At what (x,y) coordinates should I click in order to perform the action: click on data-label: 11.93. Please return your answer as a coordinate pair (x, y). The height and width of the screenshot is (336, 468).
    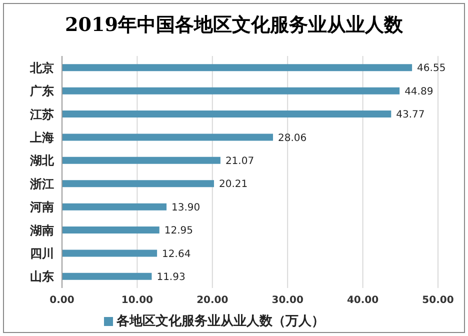
    Looking at the image, I should click on (171, 277).